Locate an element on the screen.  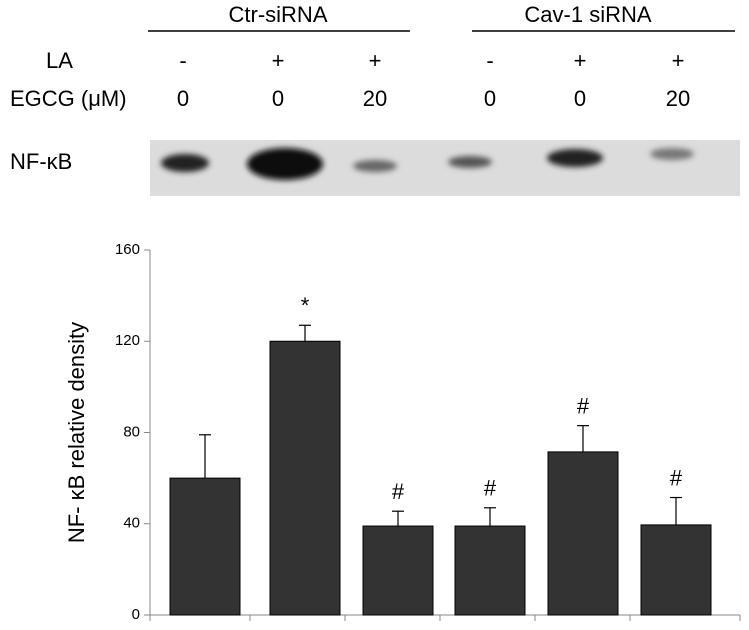
y-tick-label: 40 is located at coordinates (131, 523).